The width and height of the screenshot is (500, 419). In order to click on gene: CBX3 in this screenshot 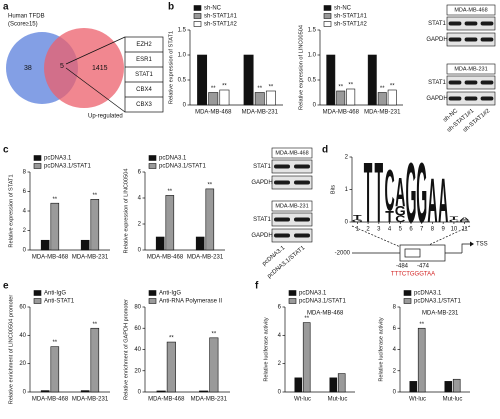, I will do `click(144, 105)`.